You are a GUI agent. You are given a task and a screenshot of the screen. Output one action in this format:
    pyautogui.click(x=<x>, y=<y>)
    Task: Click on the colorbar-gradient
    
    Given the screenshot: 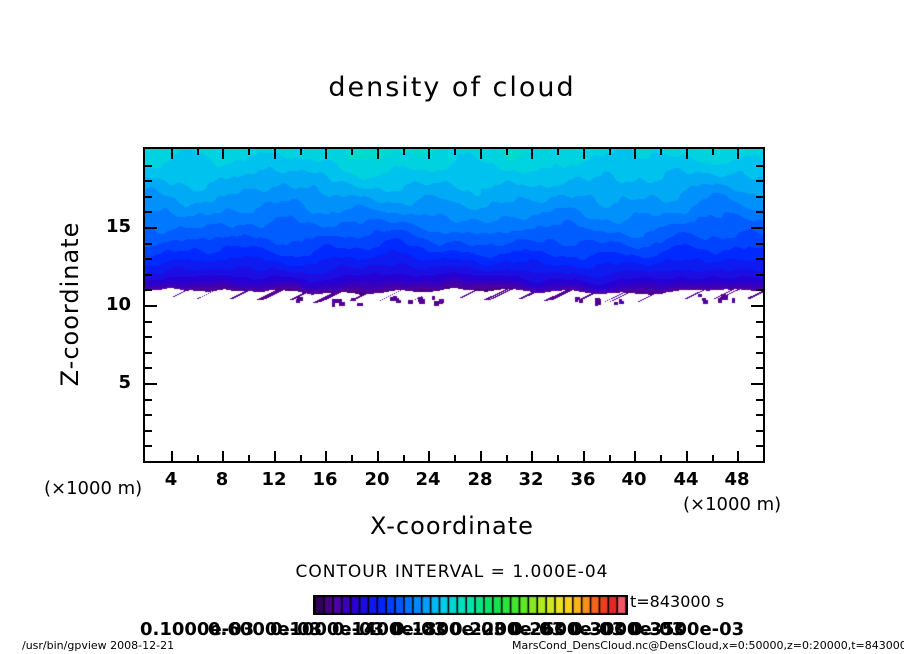 What is the action you would take?
    pyautogui.click(x=470, y=605)
    